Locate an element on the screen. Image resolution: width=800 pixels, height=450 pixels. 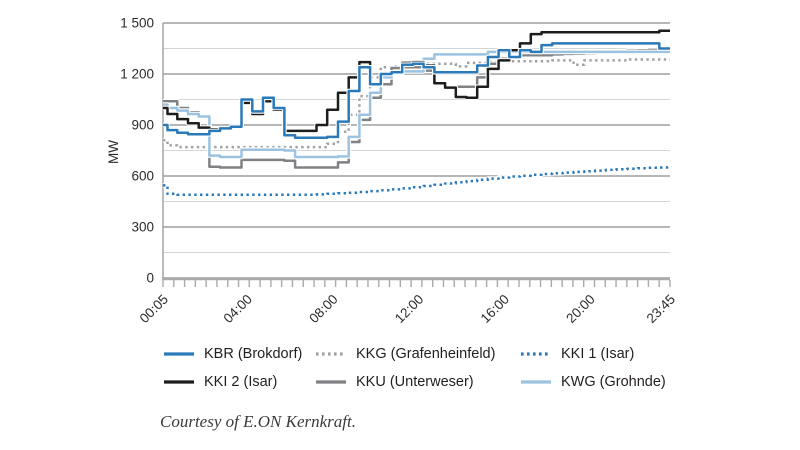
x-tick-label: 12:00 is located at coordinates (409, 309).